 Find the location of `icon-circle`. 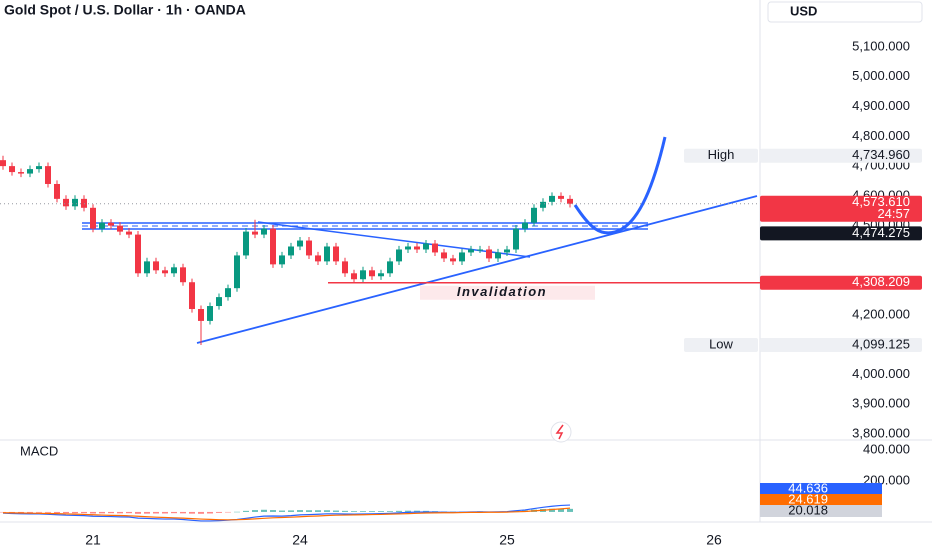

icon-circle is located at coordinates (561, 432).